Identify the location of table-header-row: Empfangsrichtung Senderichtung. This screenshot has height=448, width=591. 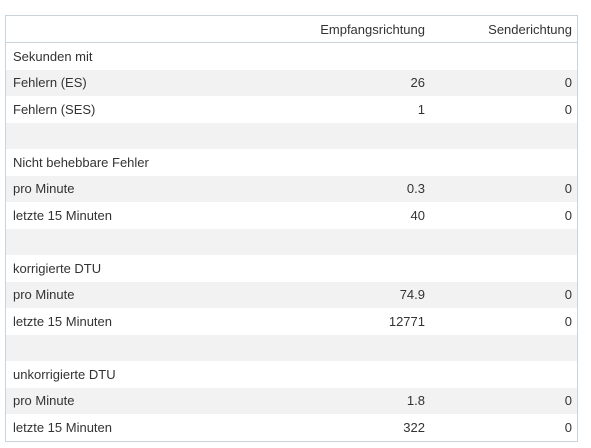
(291, 29).